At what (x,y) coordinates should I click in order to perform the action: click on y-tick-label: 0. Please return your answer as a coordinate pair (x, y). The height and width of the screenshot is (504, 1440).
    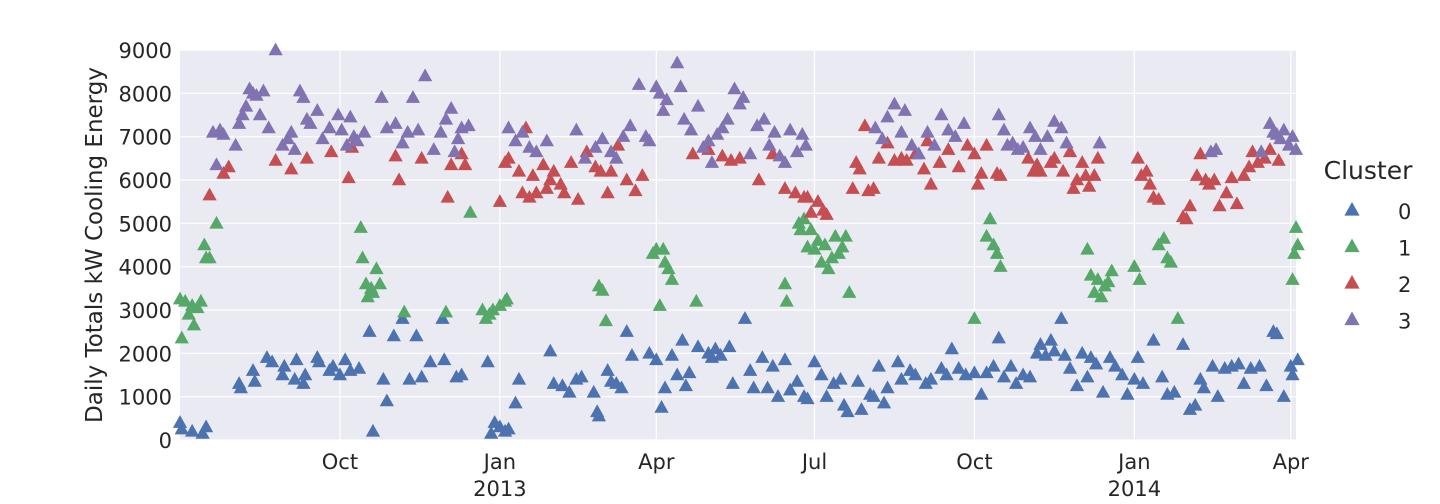
    Looking at the image, I should click on (165, 441).